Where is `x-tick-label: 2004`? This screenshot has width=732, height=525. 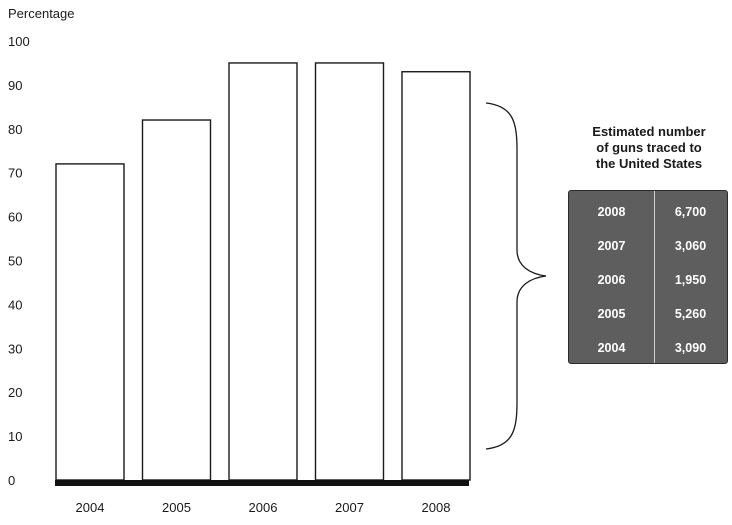
x-tick-label: 2004 is located at coordinates (90, 507).